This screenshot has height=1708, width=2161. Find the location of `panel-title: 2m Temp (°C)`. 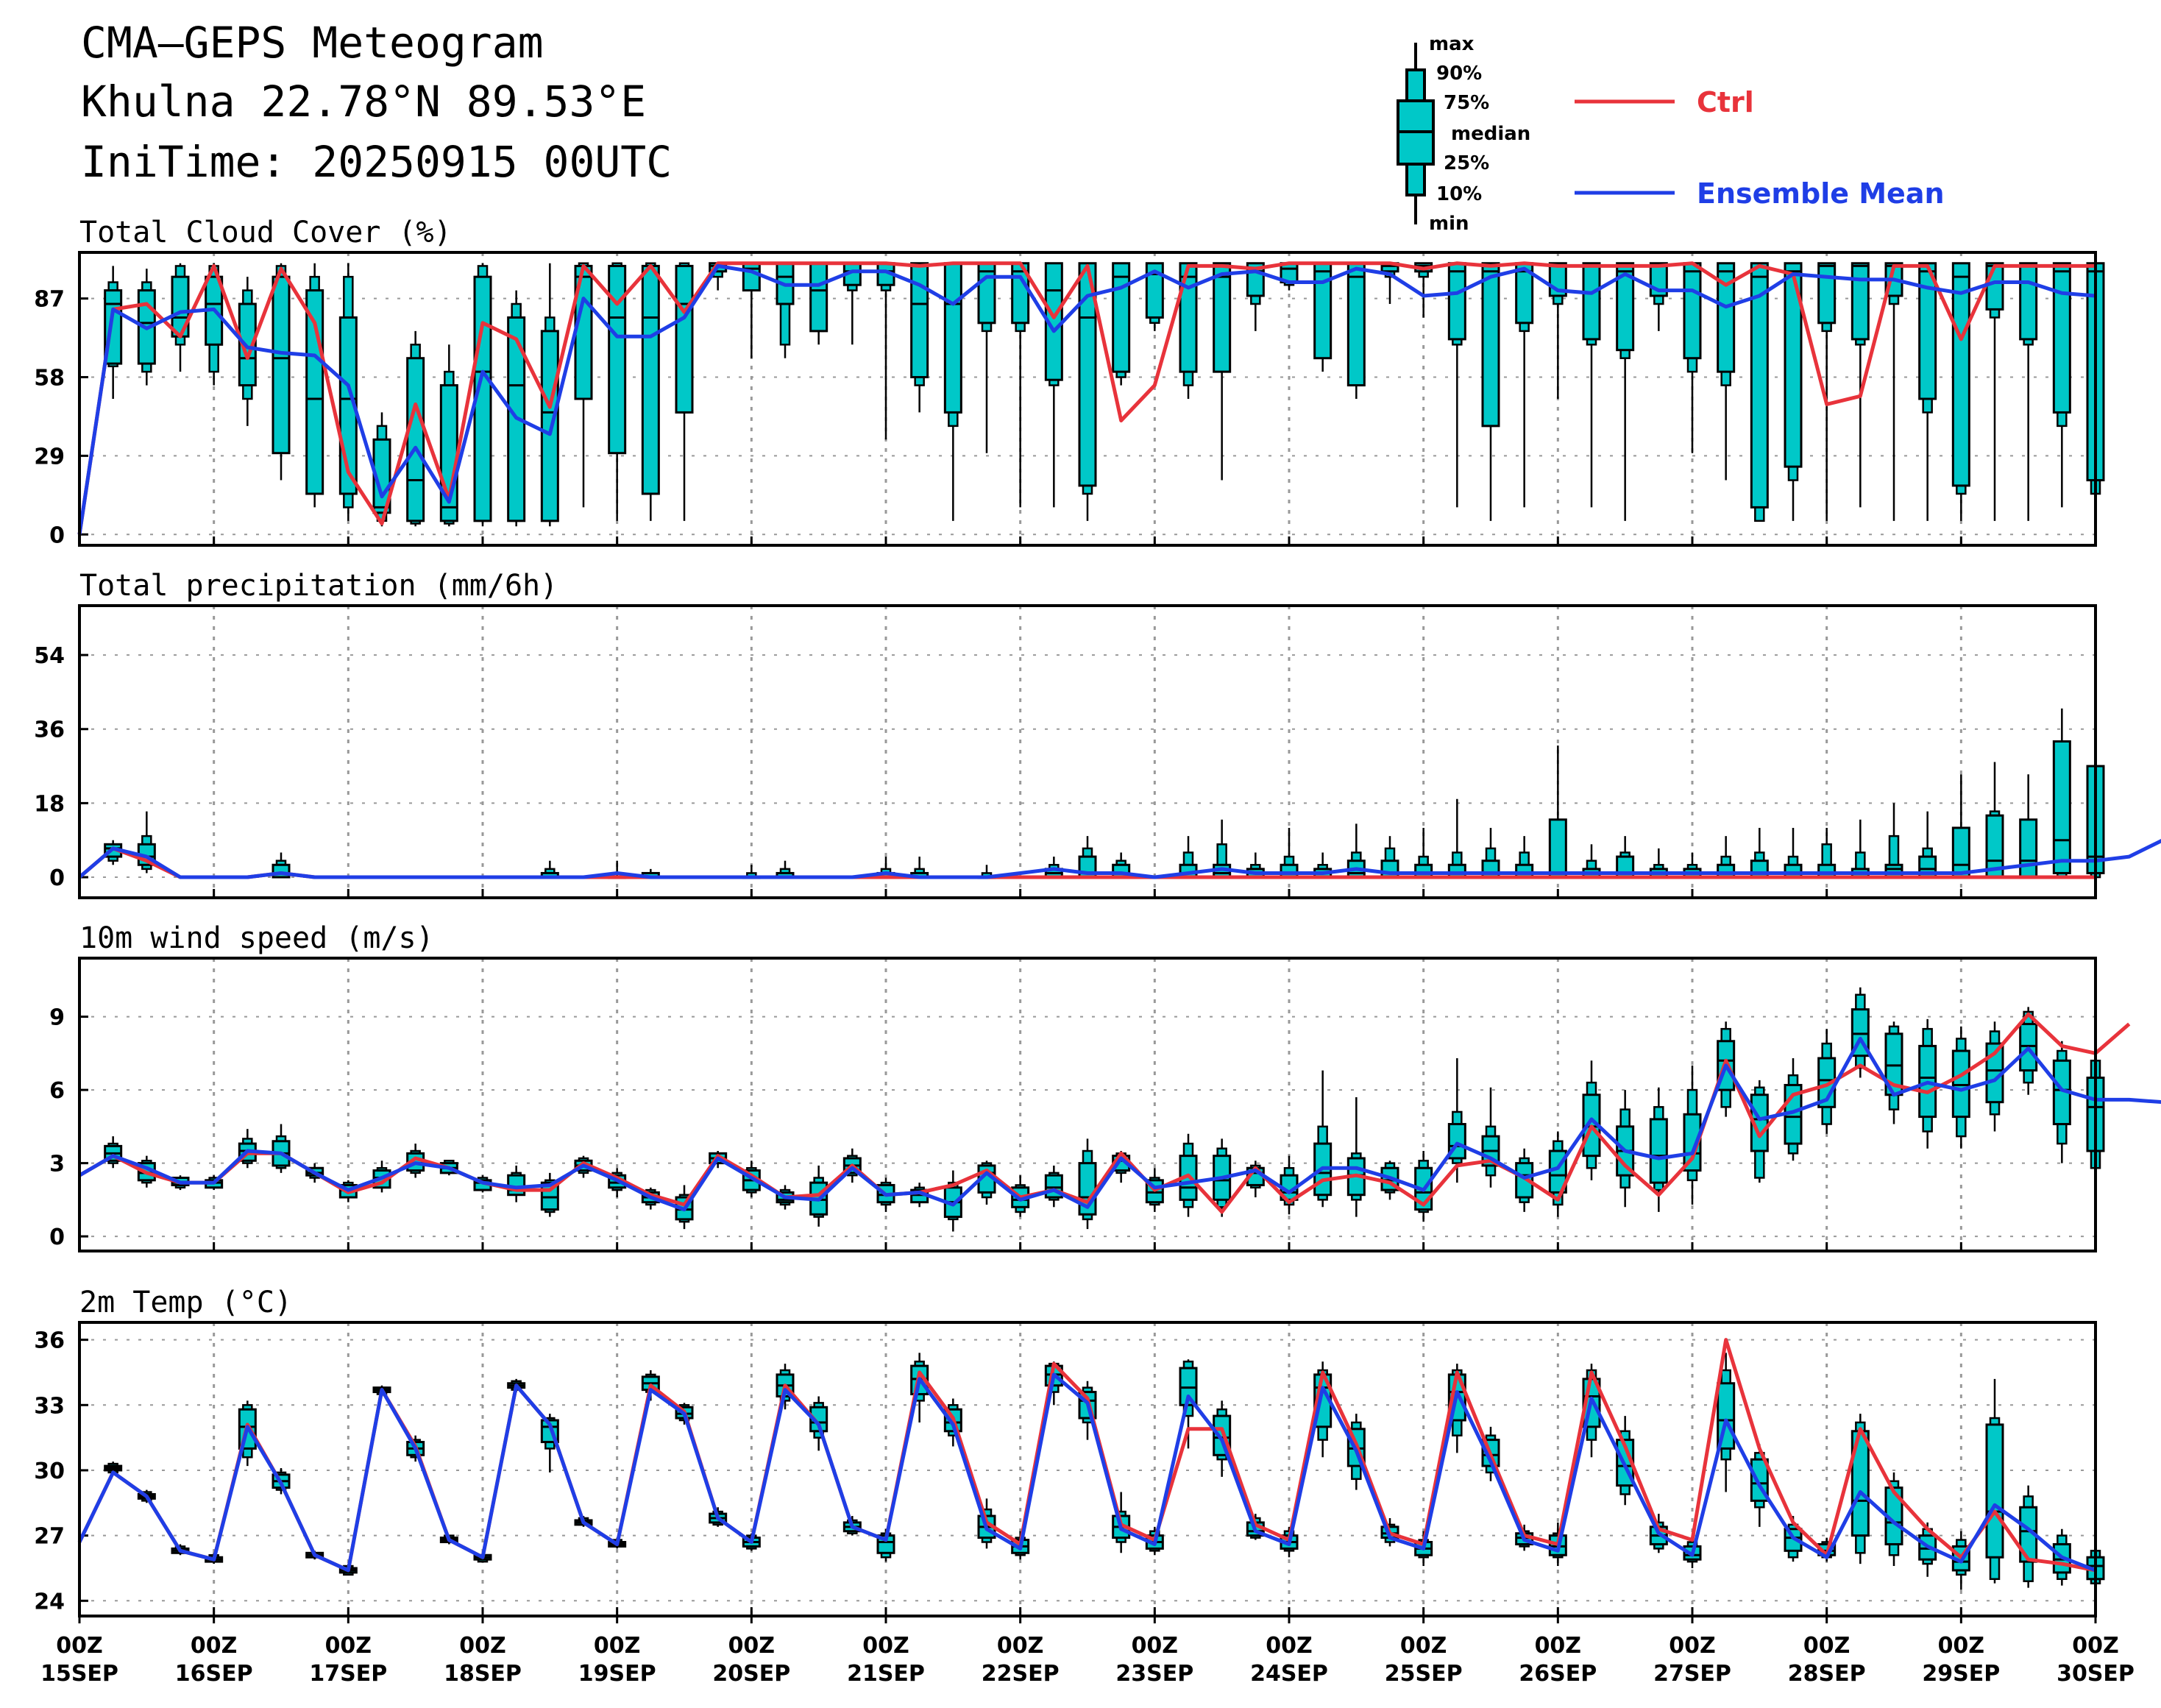

panel-title: 2m Temp (°C) is located at coordinates (185, 1302).